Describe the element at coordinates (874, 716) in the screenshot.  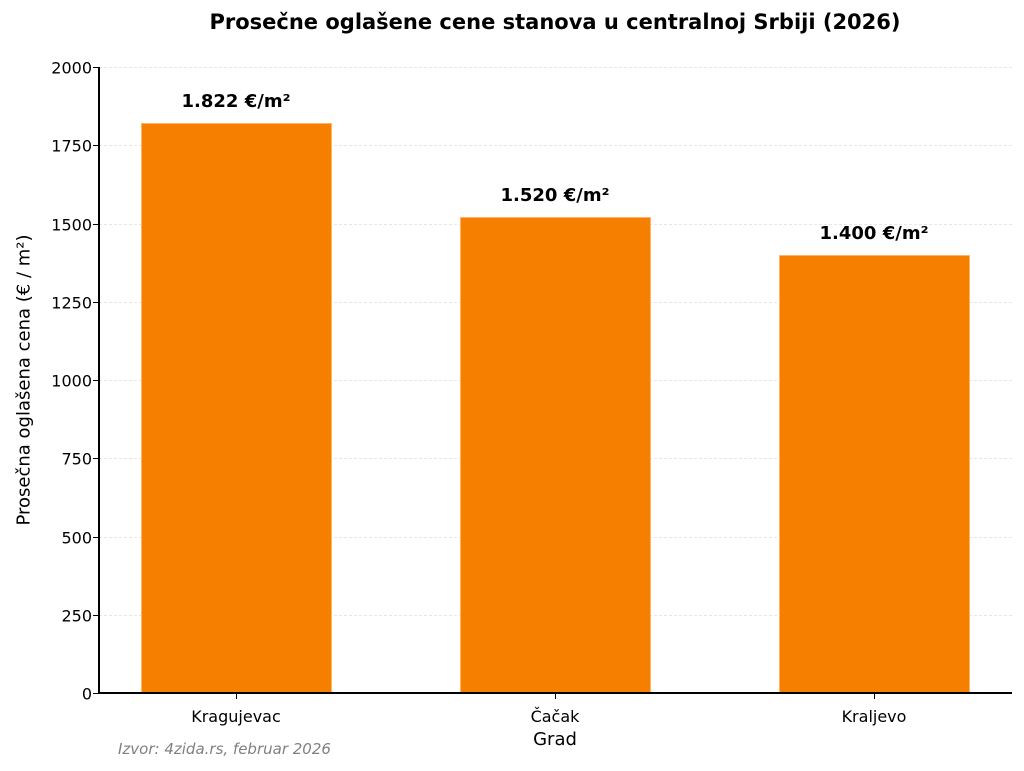
I see `x-tick-label: Kraljevo` at that location.